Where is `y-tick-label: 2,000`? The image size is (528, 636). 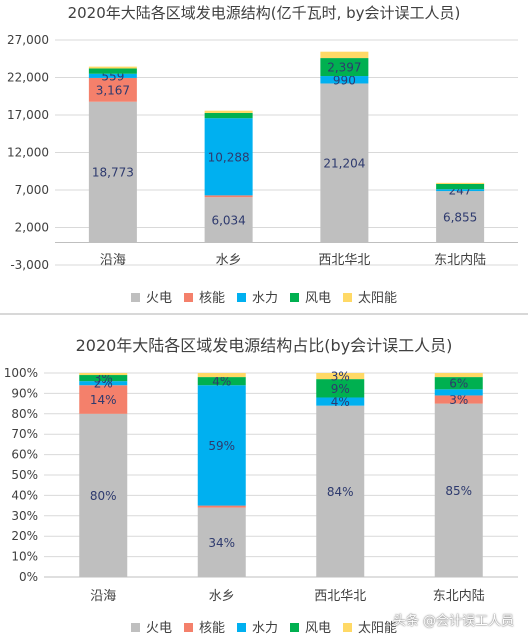
y-tick-label: 2,000 is located at coordinates (32, 228).